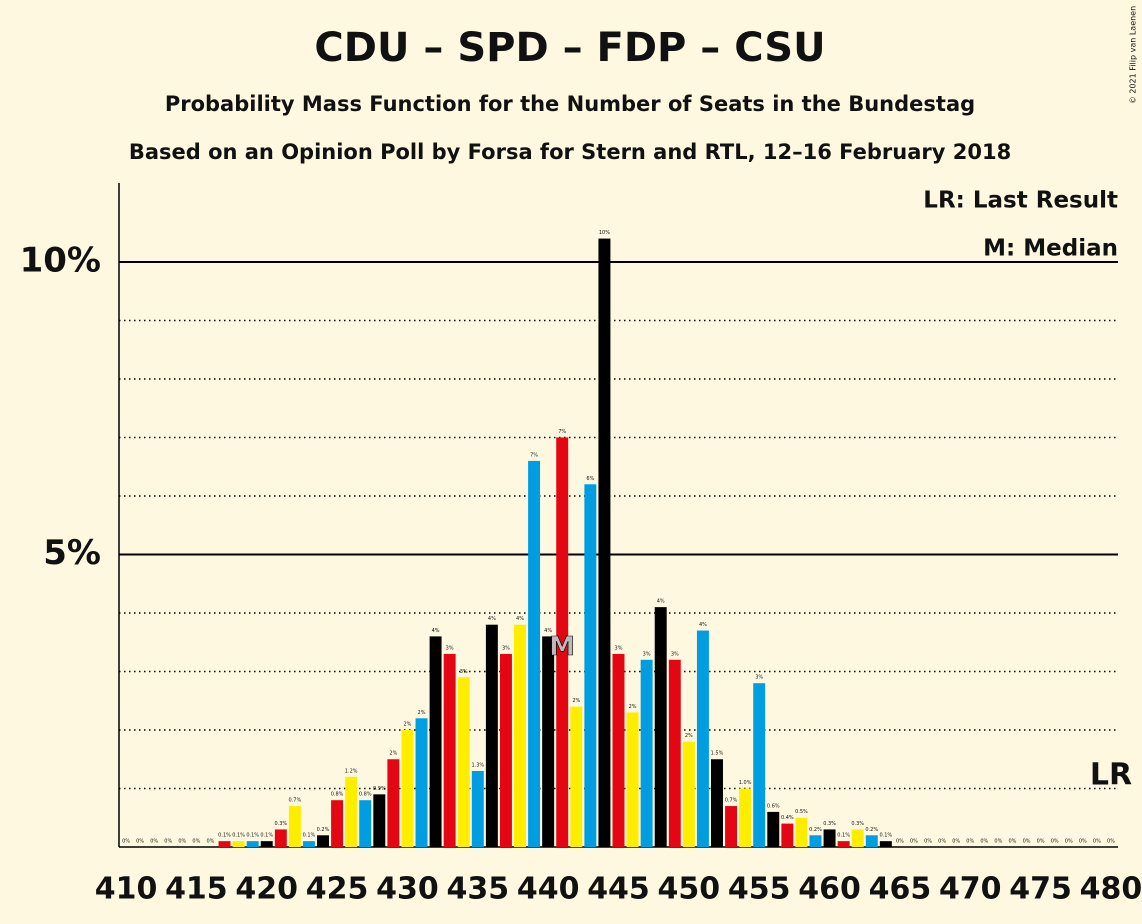  Describe the element at coordinates (731, 801) in the screenshot. I see `value-label: 0.7%` at that location.